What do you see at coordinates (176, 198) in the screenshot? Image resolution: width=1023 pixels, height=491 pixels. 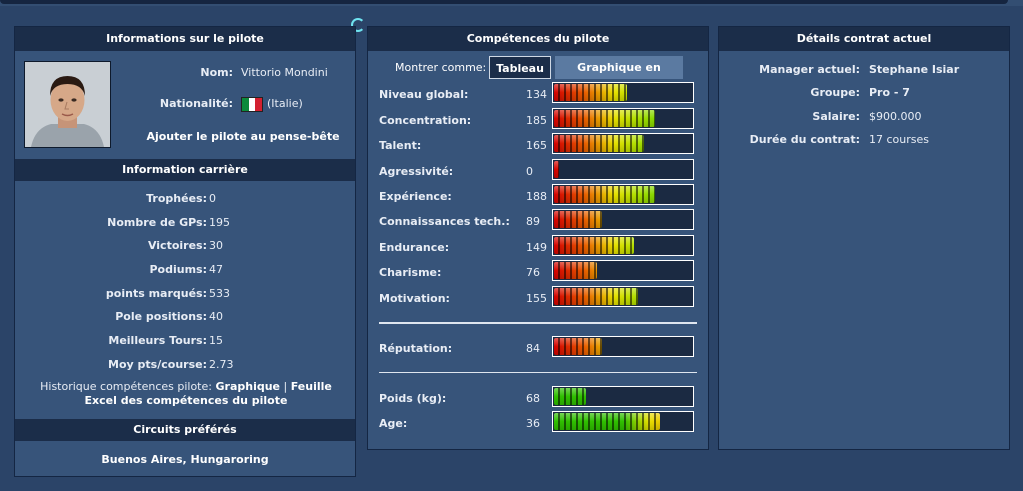 I see `career-label: Trophées:` at bounding box center [176, 198].